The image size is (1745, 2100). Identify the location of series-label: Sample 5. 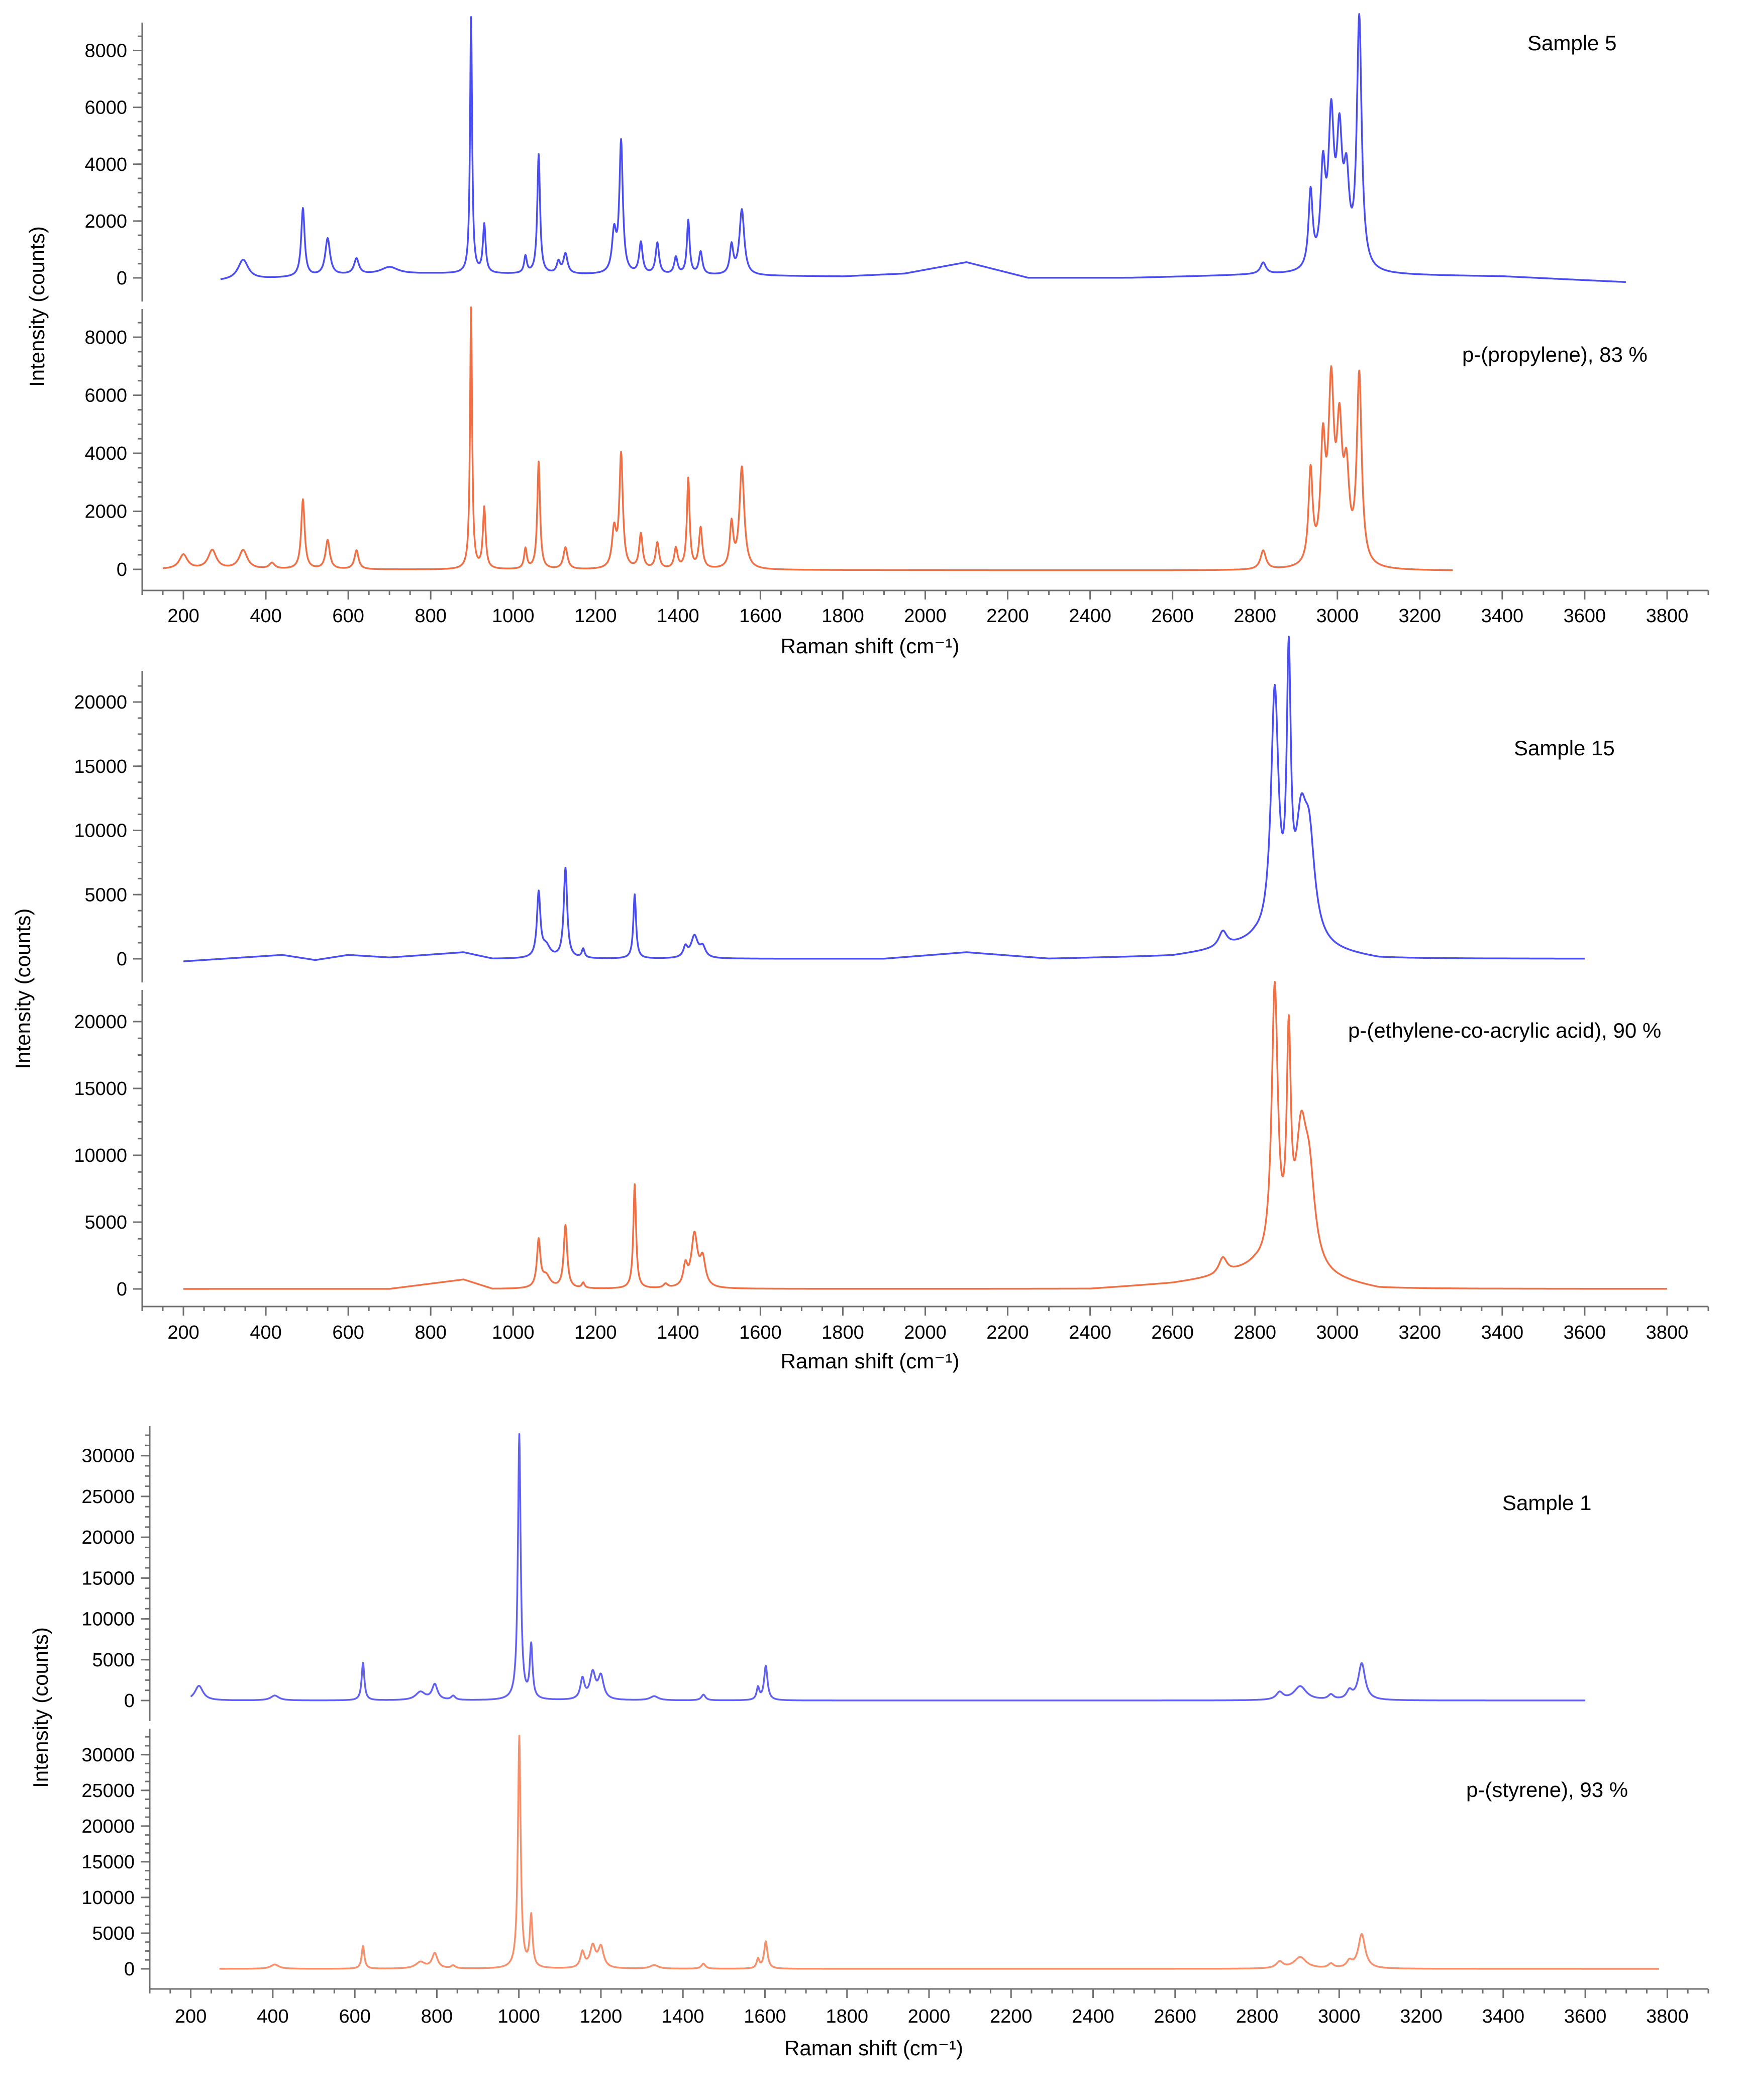
(1571, 43).